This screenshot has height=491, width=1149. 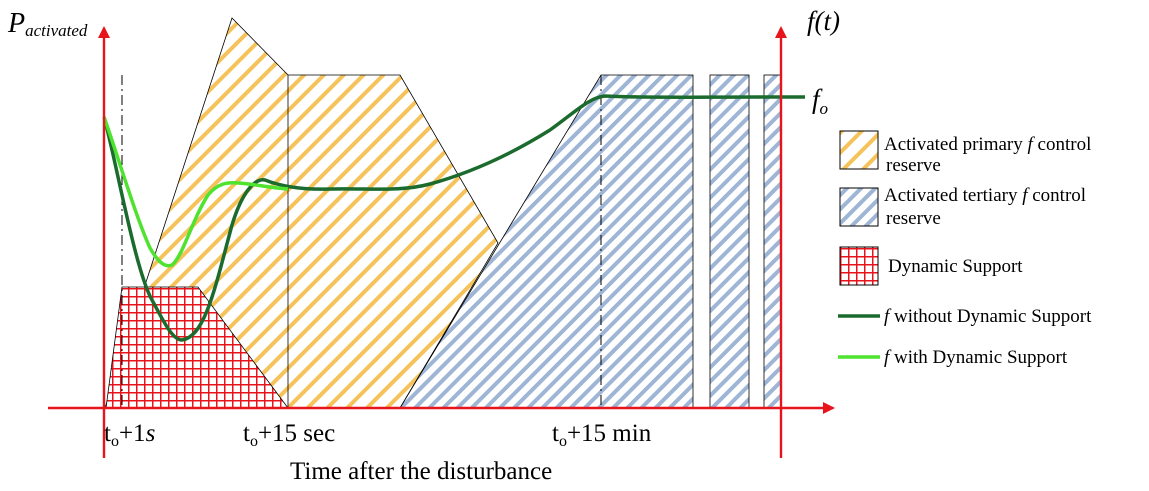 What do you see at coordinates (988, 316) in the screenshot?
I see `legend-label-without: f without Dynamic Support` at bounding box center [988, 316].